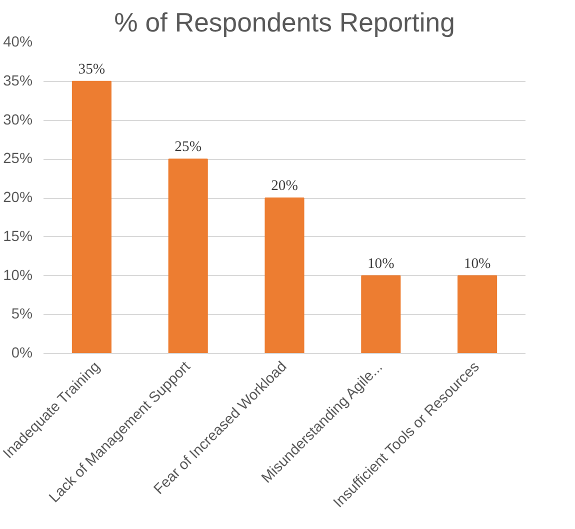 This screenshot has height=529, width=575. Describe the element at coordinates (18, 42) in the screenshot. I see `y-tick-label: 40%` at that location.